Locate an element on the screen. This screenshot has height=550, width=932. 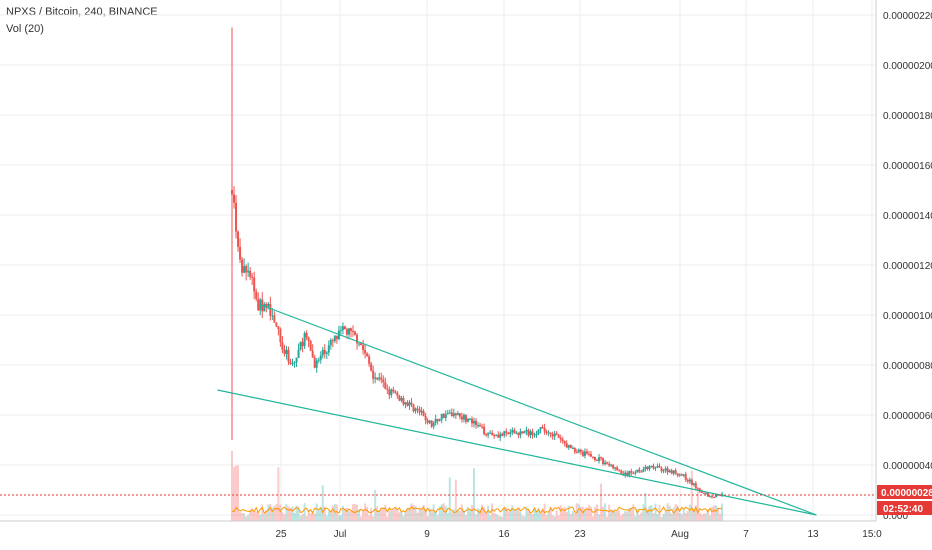
y-tick-label: 0.00000120 is located at coordinates (907, 266).